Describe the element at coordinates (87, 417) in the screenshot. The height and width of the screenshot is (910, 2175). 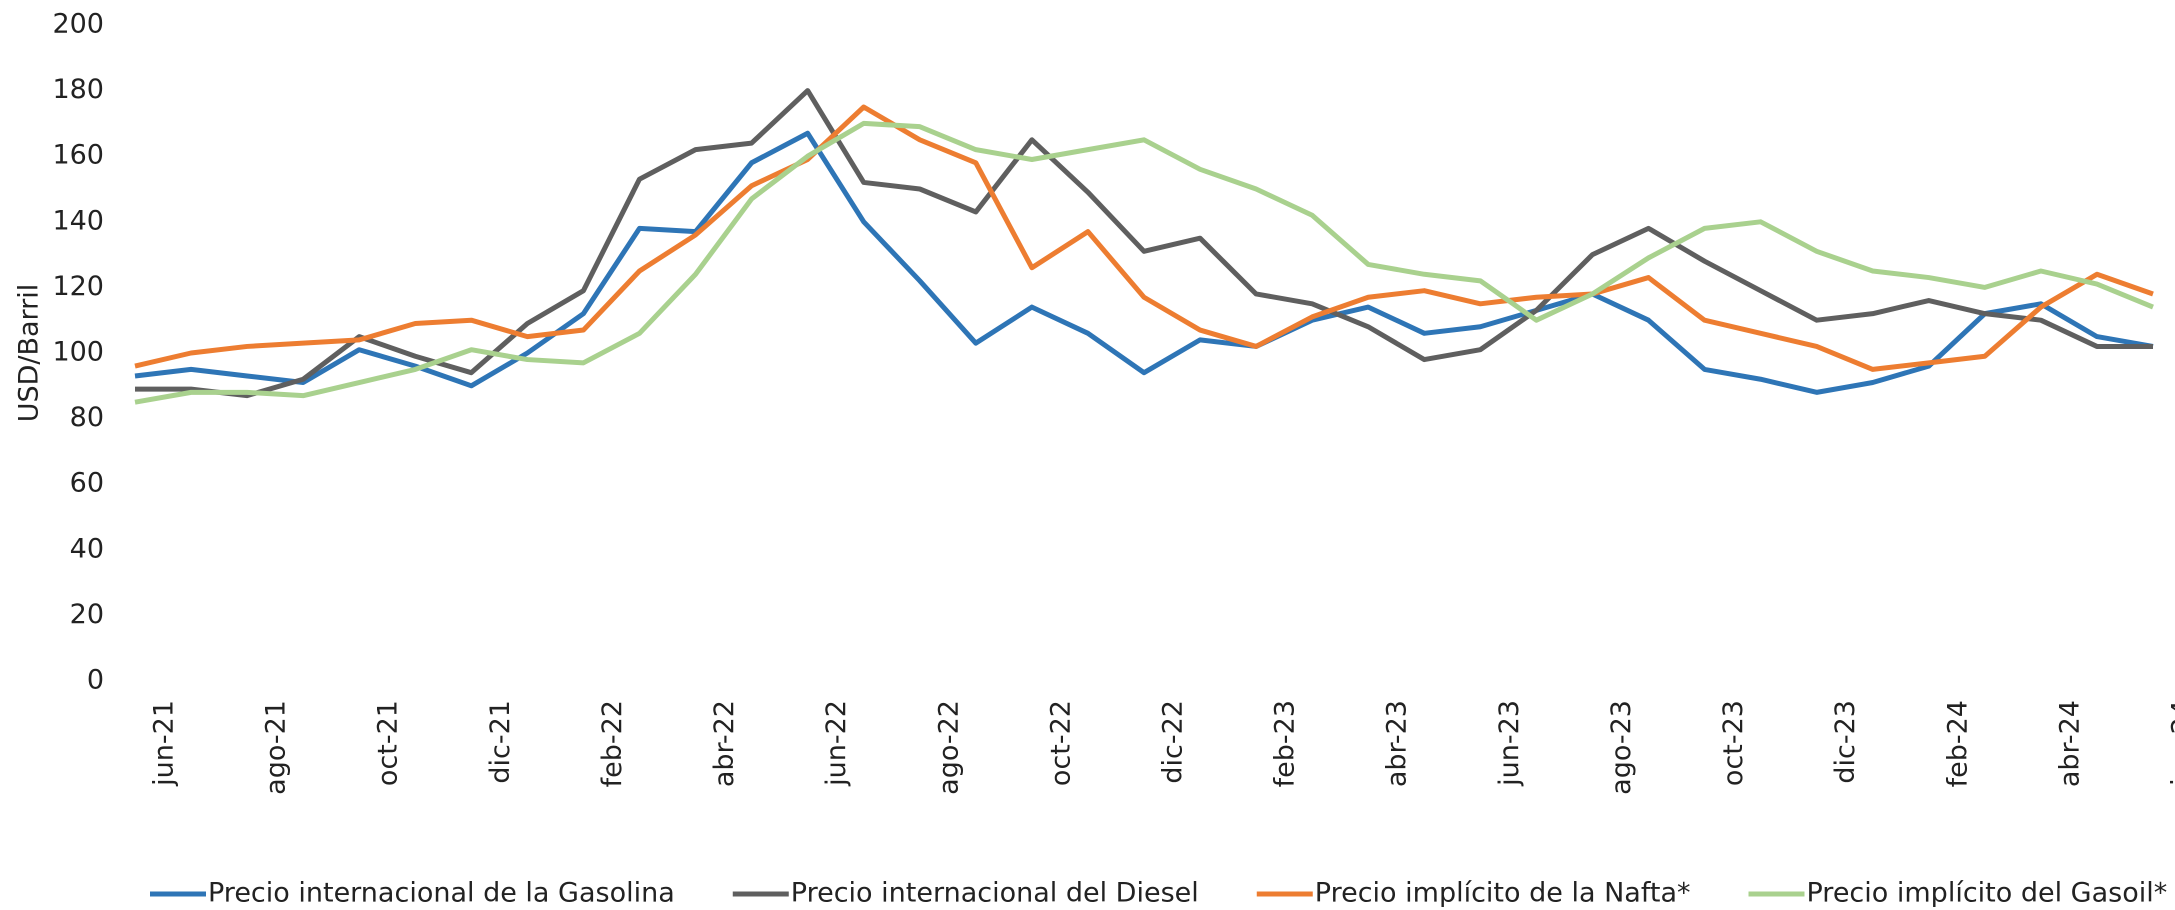
I see `y-tick-label: 80` at that location.